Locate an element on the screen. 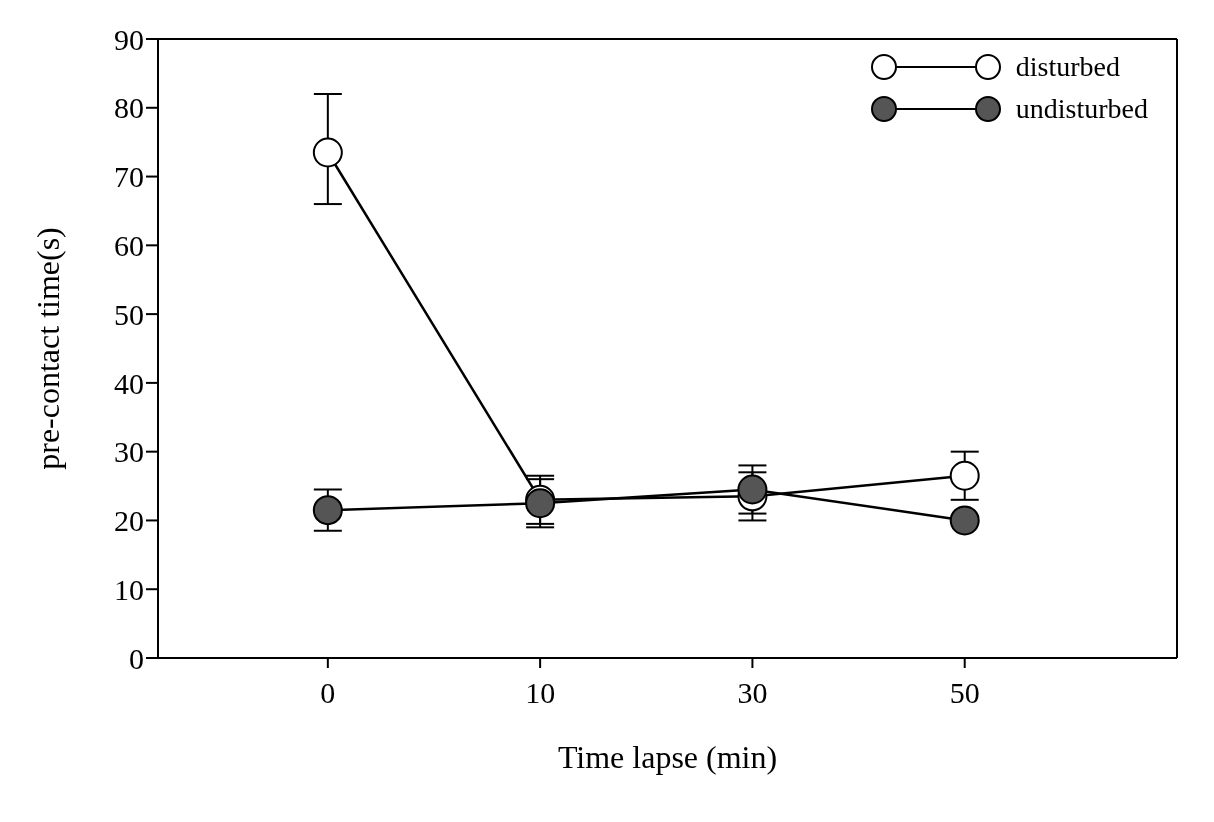 The width and height of the screenshot is (1214, 822). y-tick-label: 60 is located at coordinates (129, 245).